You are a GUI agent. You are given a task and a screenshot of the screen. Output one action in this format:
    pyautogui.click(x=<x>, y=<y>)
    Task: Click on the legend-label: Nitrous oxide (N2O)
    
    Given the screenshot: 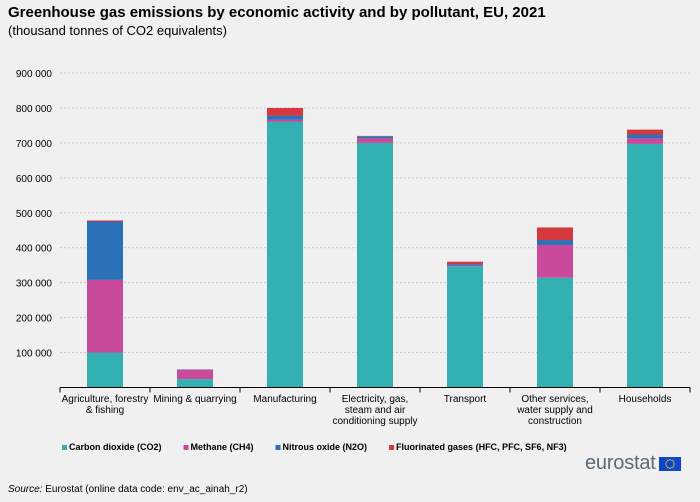 What is the action you would take?
    pyautogui.click(x=325, y=447)
    